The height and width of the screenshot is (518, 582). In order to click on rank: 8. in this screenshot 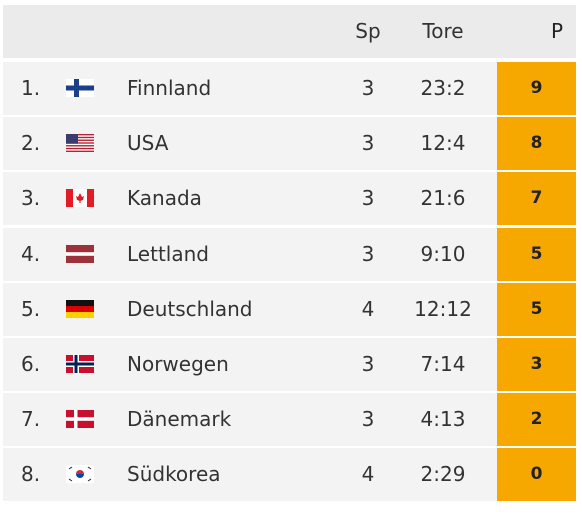, I will do `click(31, 474)`.